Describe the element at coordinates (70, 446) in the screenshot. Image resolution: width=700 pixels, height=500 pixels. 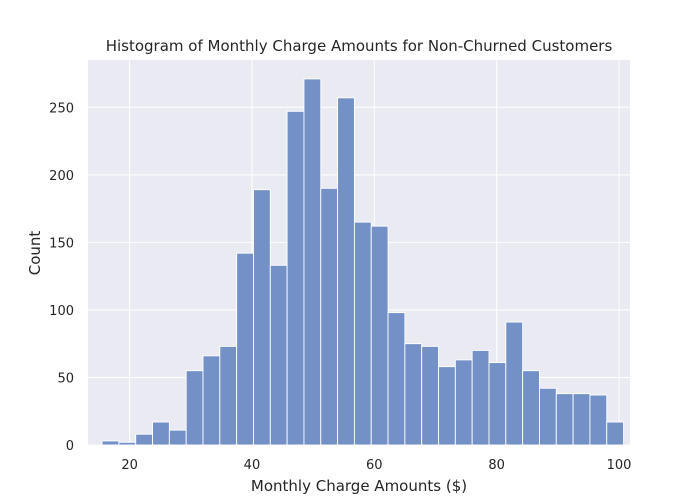
I see `y-tick-label: 0` at that location.